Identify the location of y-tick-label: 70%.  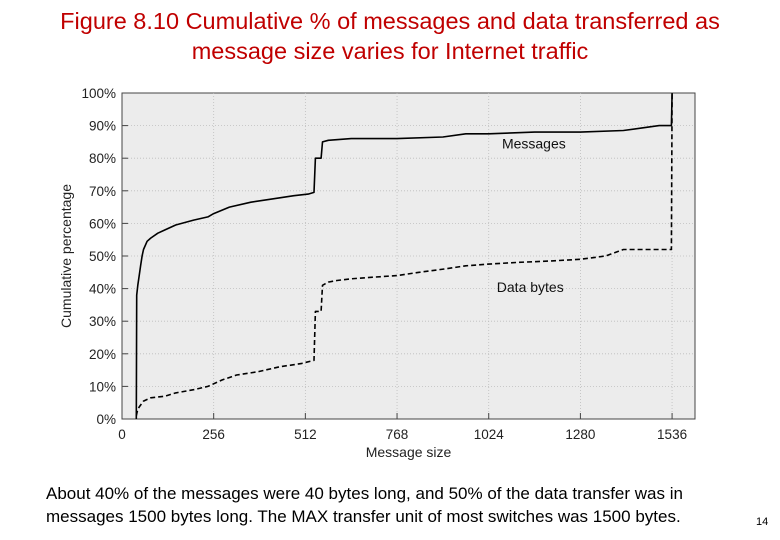
(102, 191).